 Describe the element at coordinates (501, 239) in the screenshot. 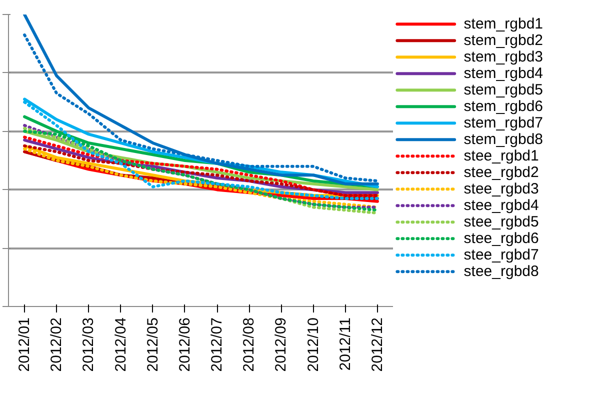

I see `legend-label: stee_rgbd6` at that location.